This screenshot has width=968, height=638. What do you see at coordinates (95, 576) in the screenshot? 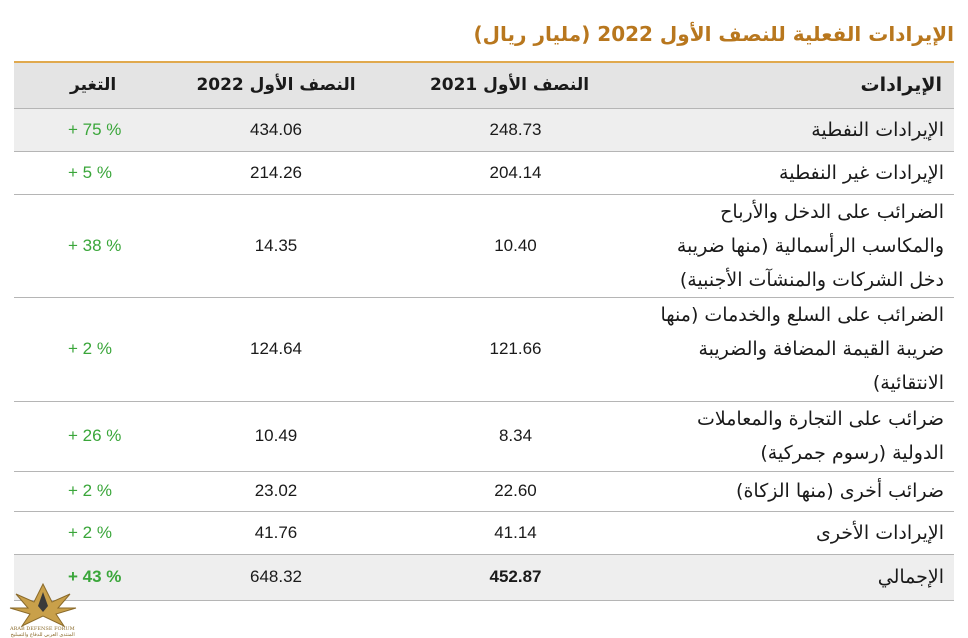
I see `value-change: + 43 %` at bounding box center [95, 576].